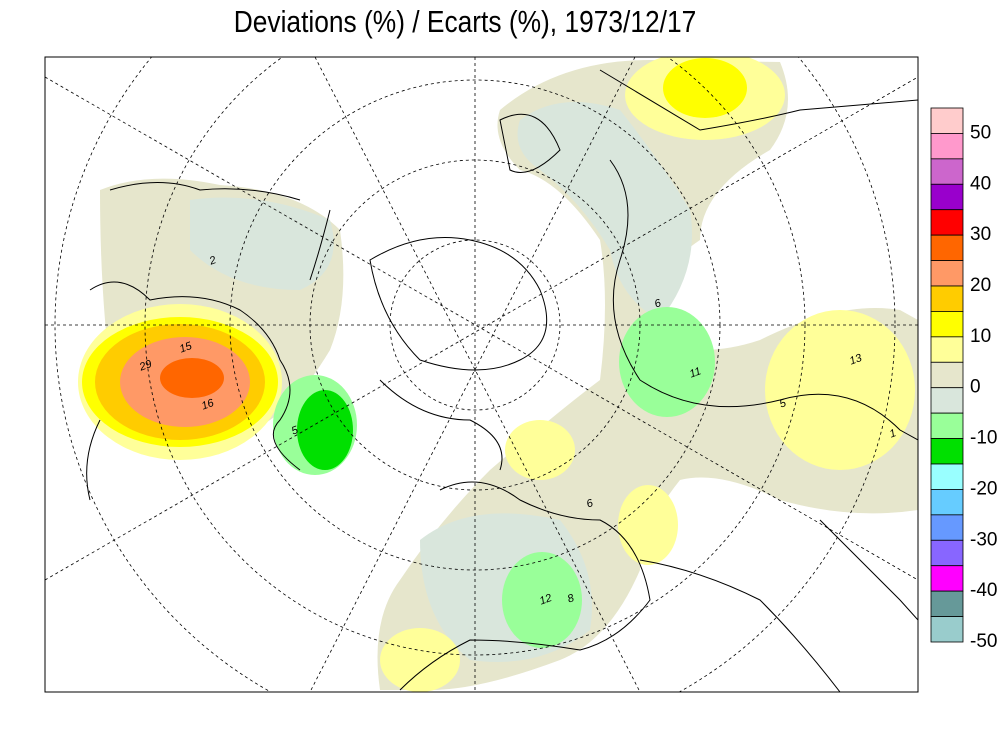  What do you see at coordinates (975, 387) in the screenshot?
I see `legend-label: 0` at bounding box center [975, 387].